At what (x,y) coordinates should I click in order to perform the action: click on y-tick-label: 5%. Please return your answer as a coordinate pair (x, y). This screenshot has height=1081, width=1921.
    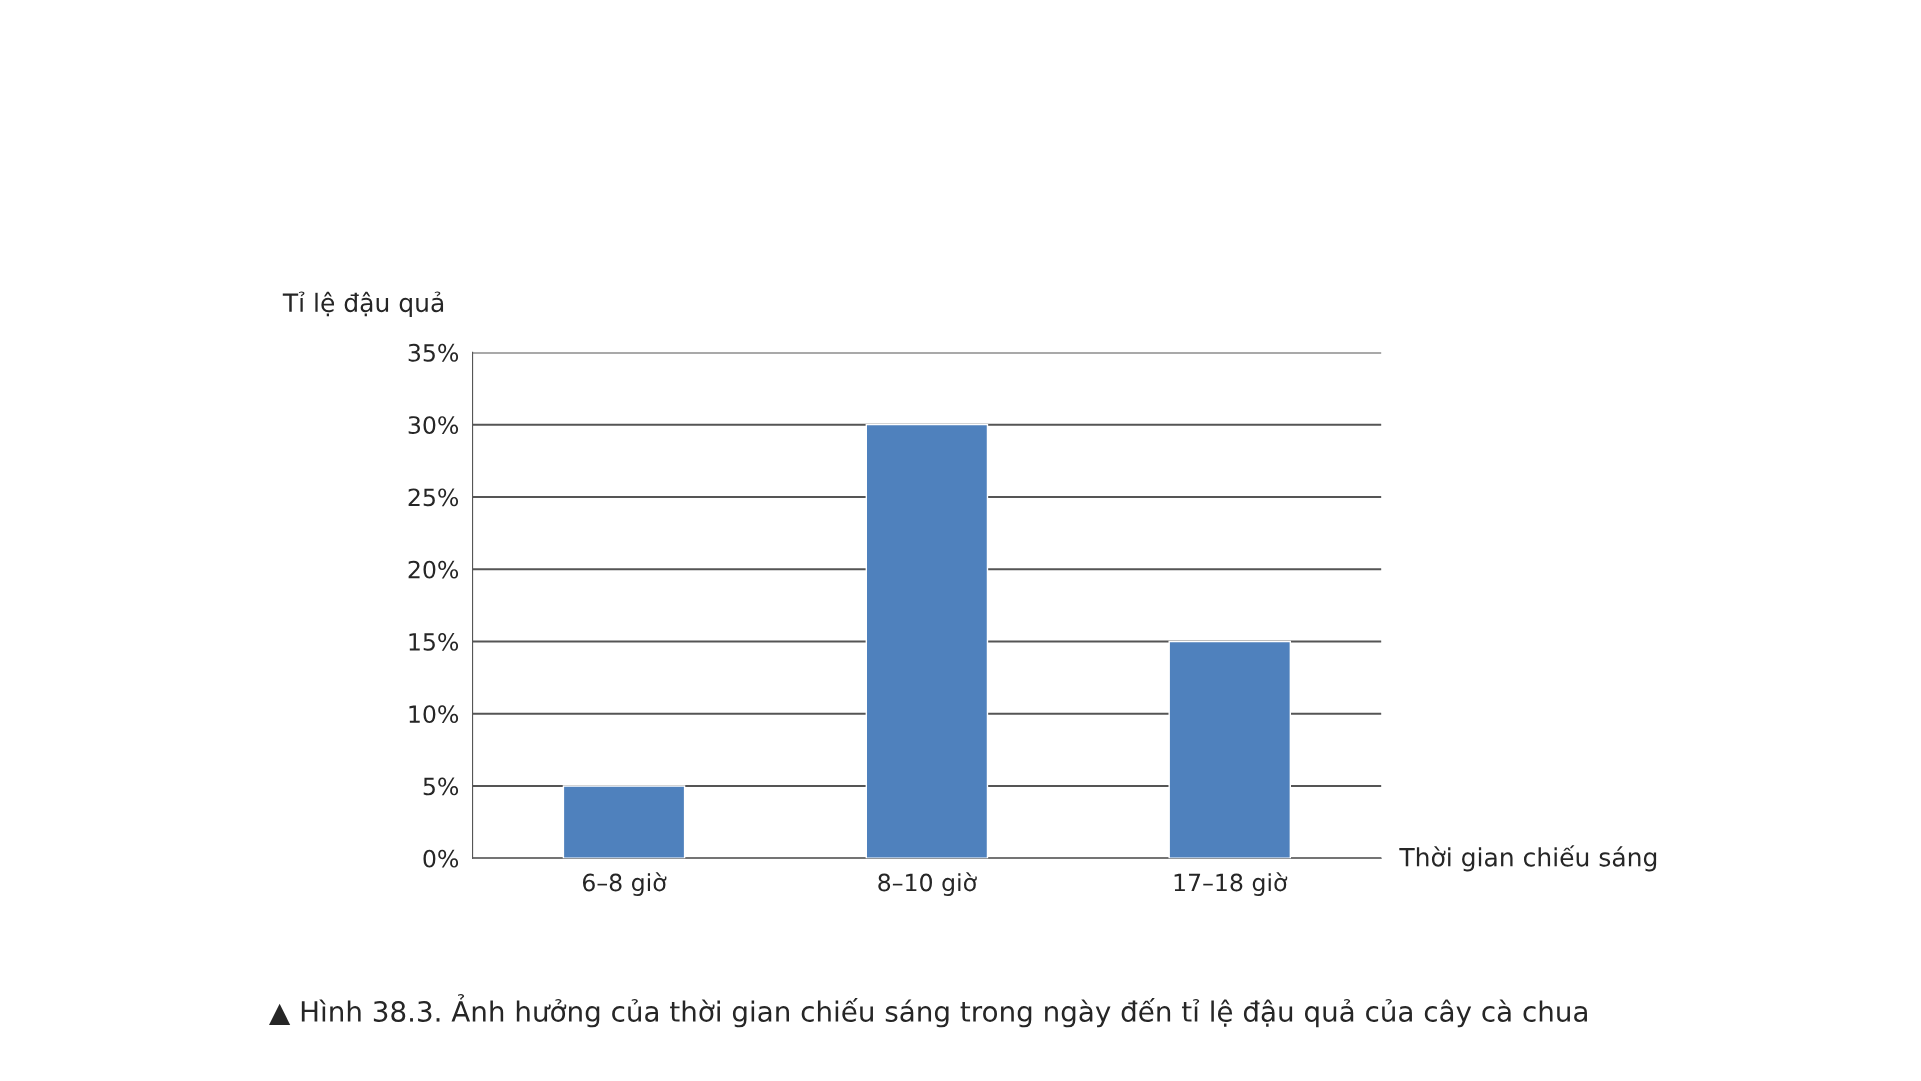
    Looking at the image, I should click on (441, 786).